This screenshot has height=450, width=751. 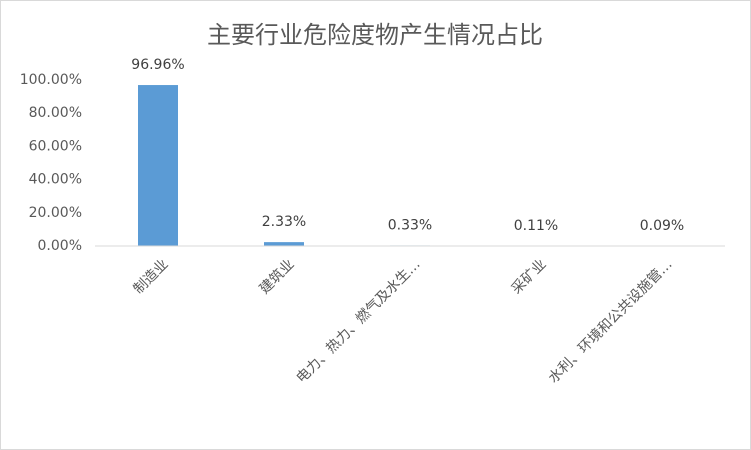 I want to click on chart-title: 主要行业危险度物产生情况占比, so click(x=375, y=35).